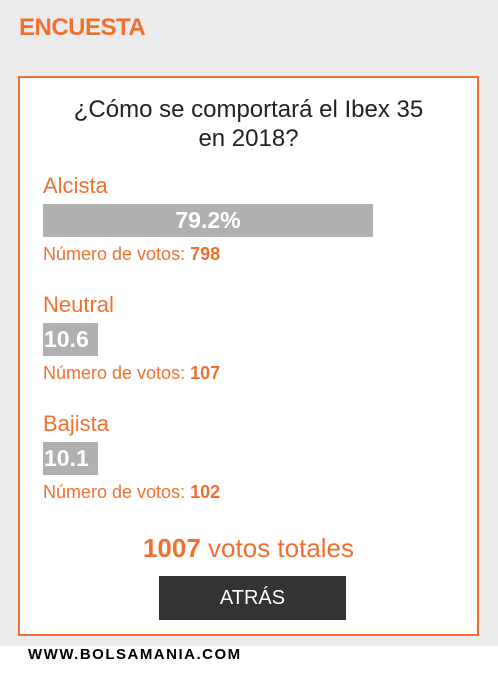  What do you see at coordinates (66, 339) in the screenshot?
I see `result-bar-value: 10.6` at bounding box center [66, 339].